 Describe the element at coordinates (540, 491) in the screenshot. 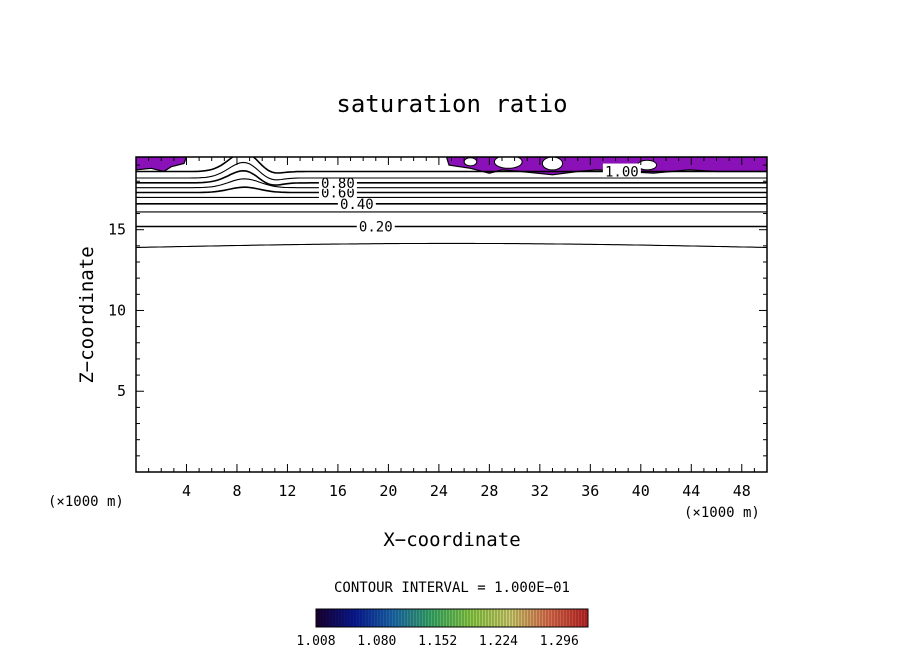

I see `x-tick-label: 32` at that location.